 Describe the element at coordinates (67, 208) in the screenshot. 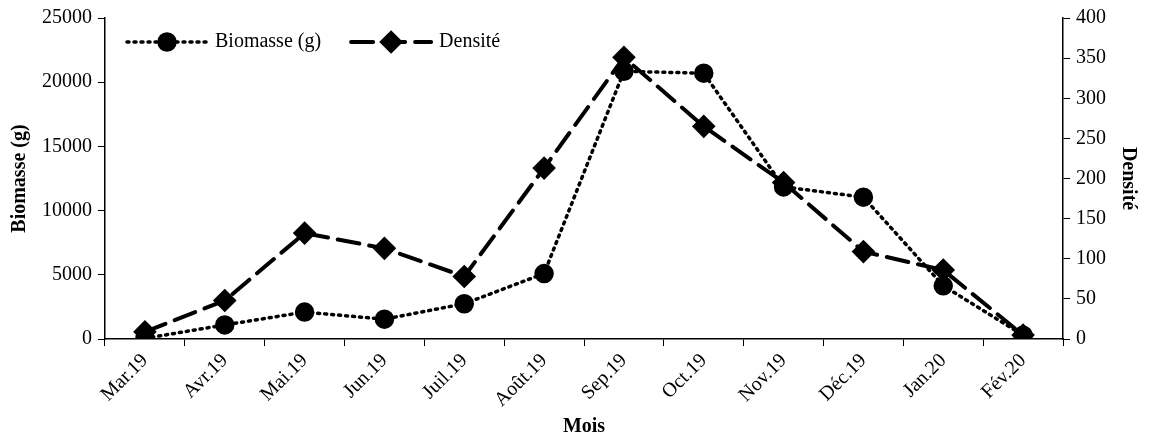

I see `y-tick-label: 10000` at that location.